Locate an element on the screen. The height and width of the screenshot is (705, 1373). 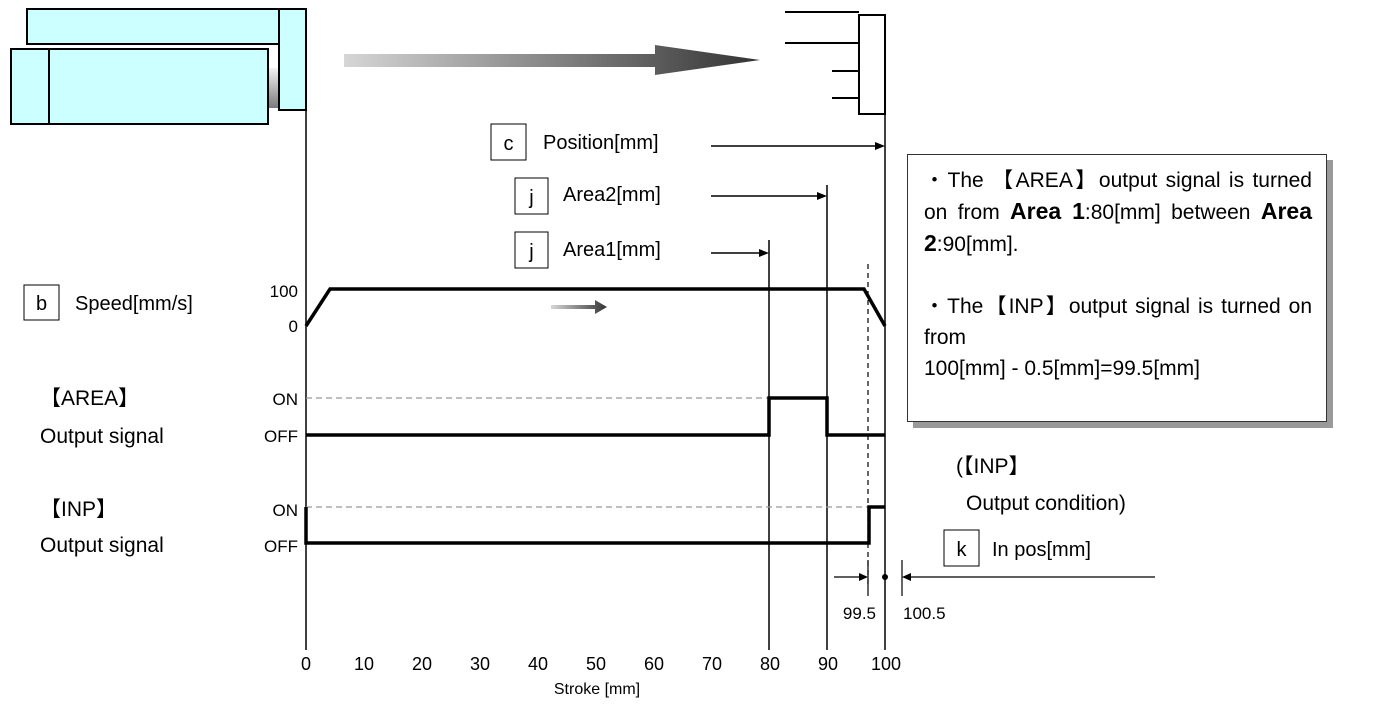
note-bullet-inp-formula: 100[mm] - 0.5[mm]=99.5[mm] is located at coordinates (1062, 368).